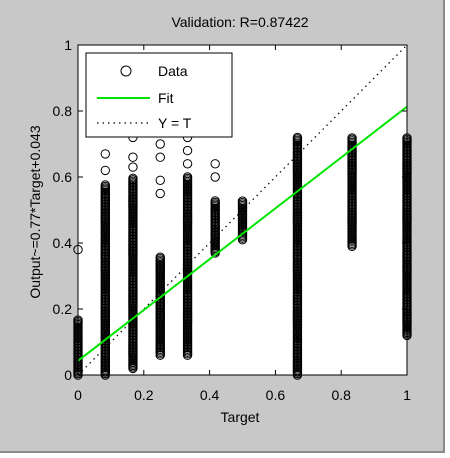  Describe the element at coordinates (175, 123) in the screenshot. I see `legend-identity-label: Y = T` at that location.